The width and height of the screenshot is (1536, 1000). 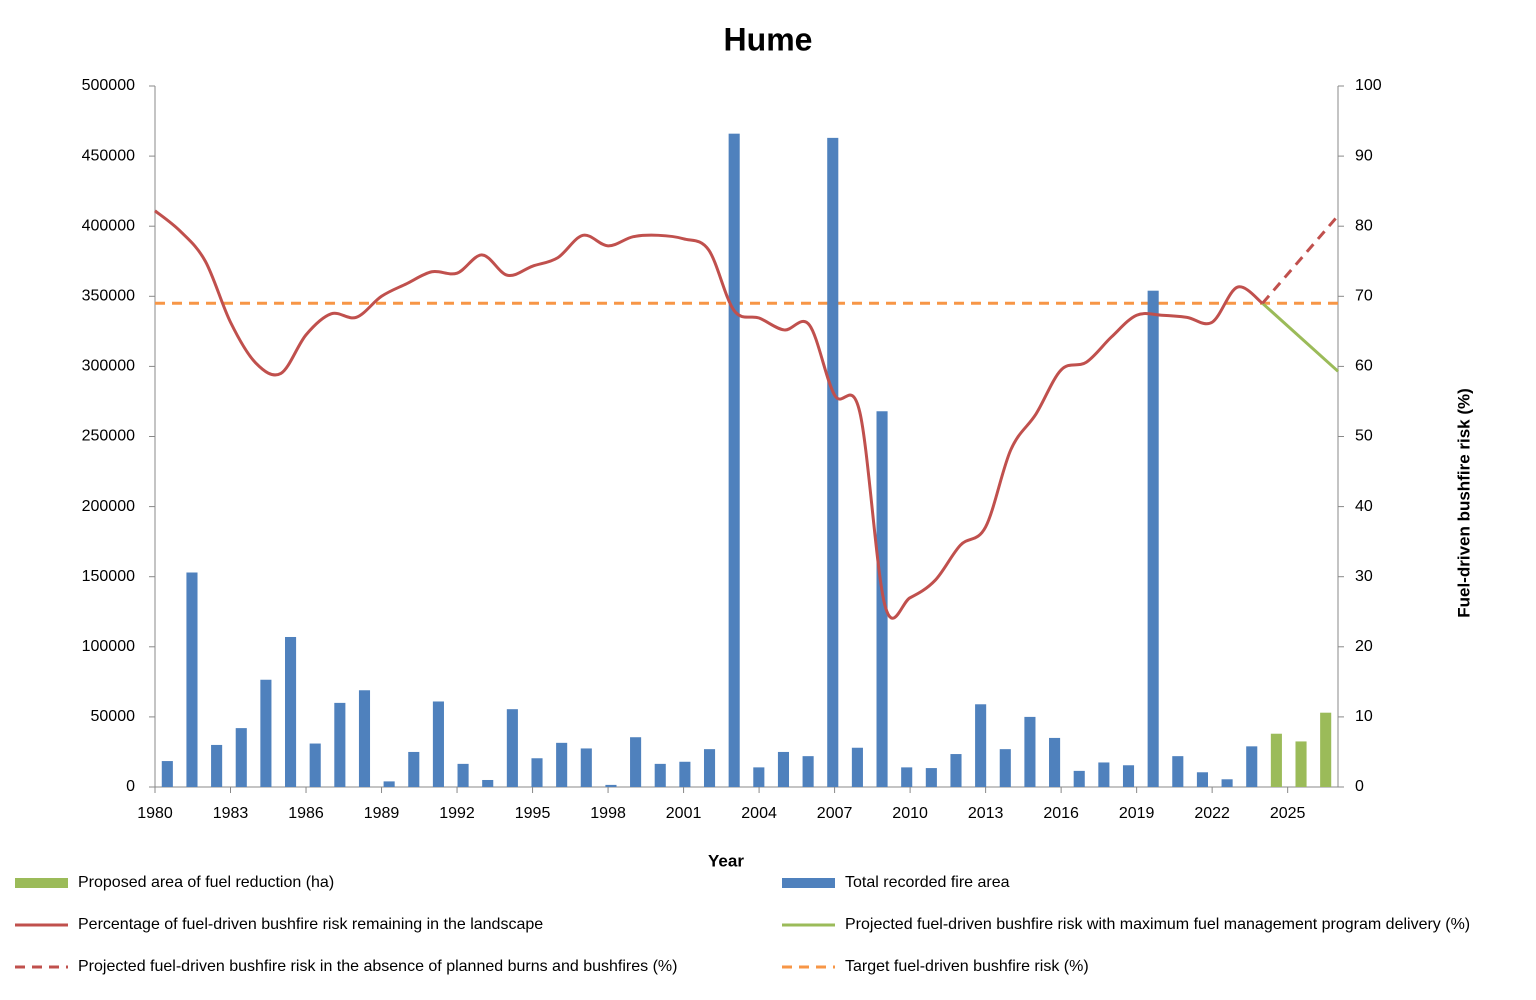 What do you see at coordinates (108, 436) in the screenshot?
I see `y-tick-label: 250000` at bounding box center [108, 436].